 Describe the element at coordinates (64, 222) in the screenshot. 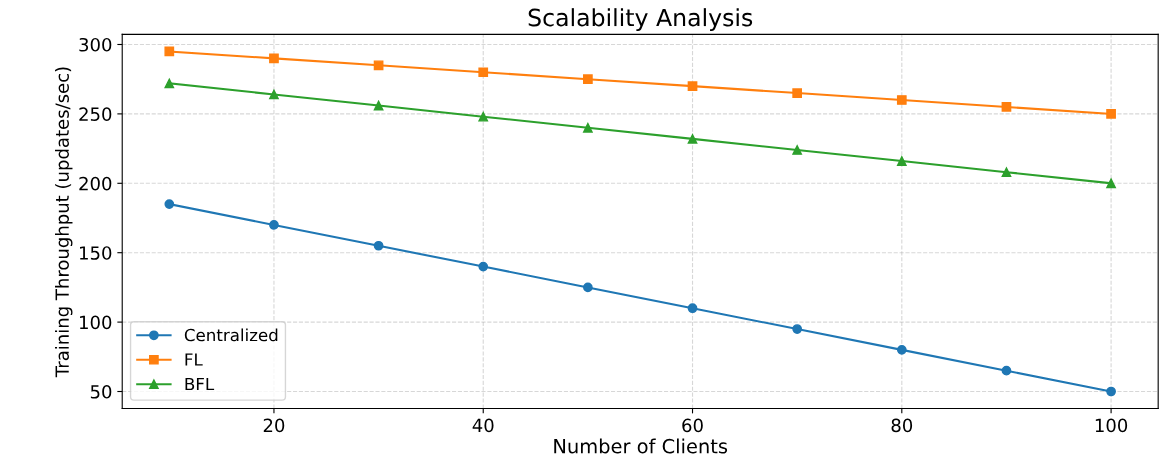

I see `y-axis-title: Training Throughput (updates/sec)` at that location.